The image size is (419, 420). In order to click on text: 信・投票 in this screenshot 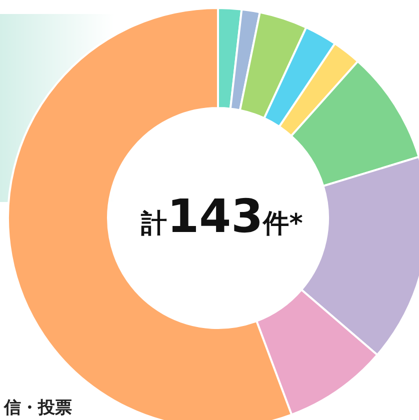, I will do `click(37, 408)`.